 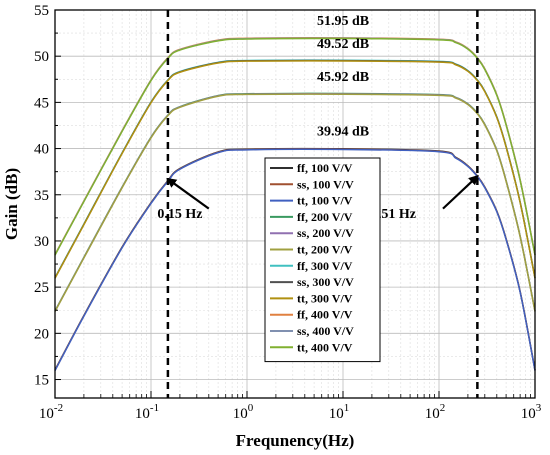 What do you see at coordinates (325, 315) in the screenshot?
I see `legend-entry: ff, 400 V/V` at bounding box center [325, 315].